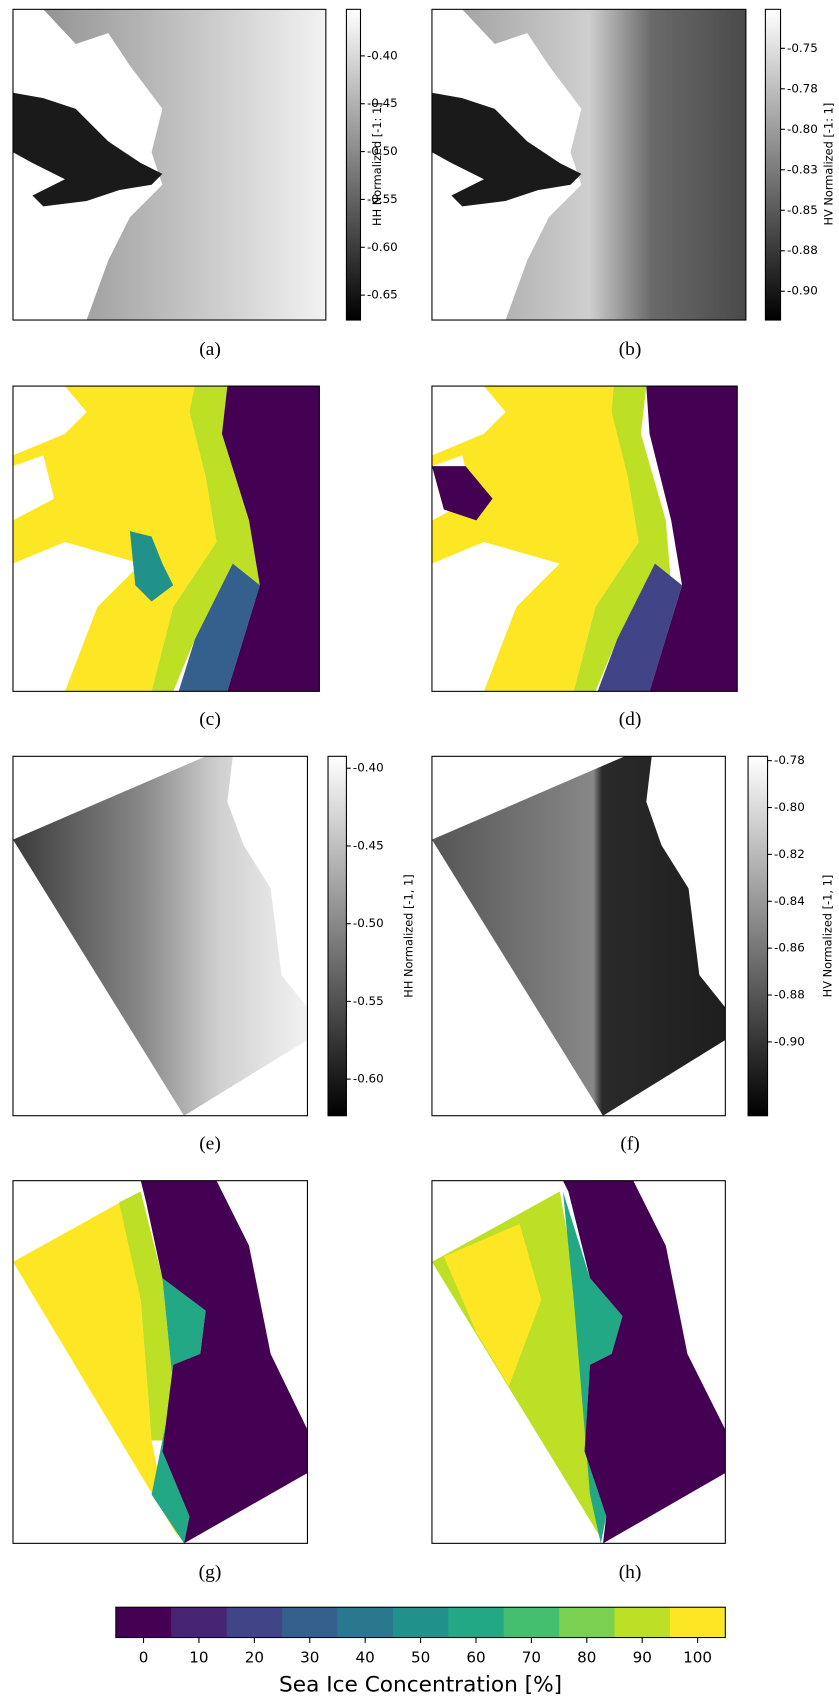  Describe the element at coordinates (629, 1143) in the screenshot. I see `panel-caption: (f)` at that location.